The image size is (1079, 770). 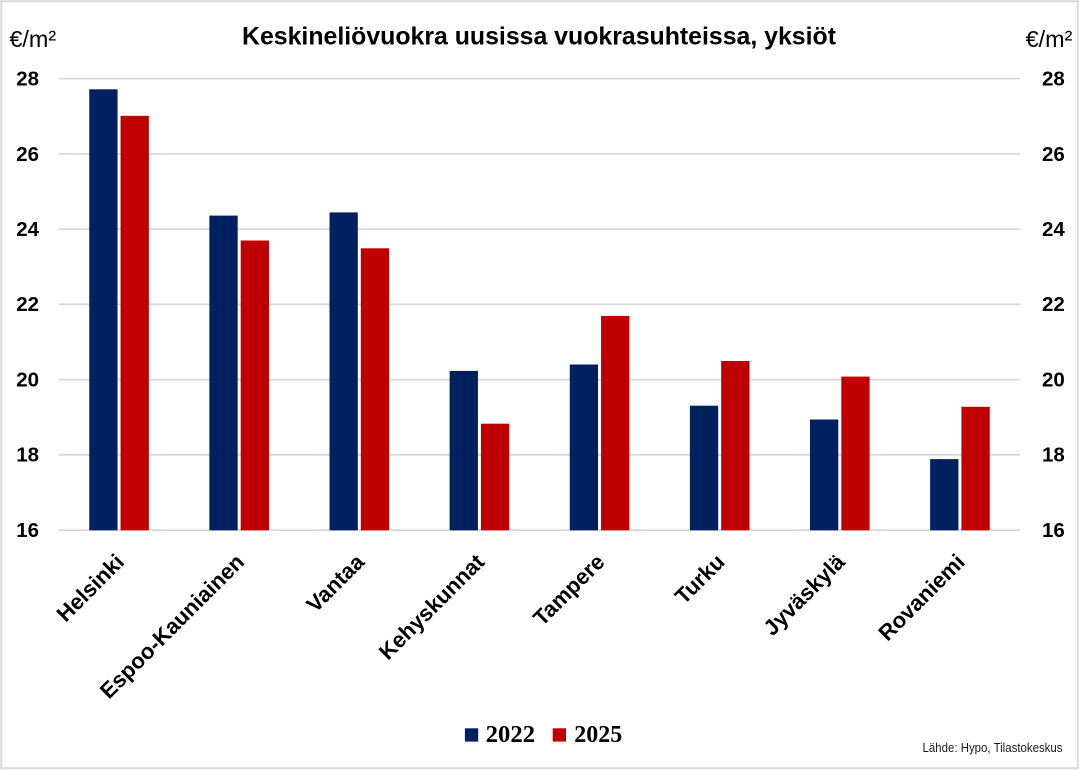 What do you see at coordinates (510, 735) in the screenshot?
I see `svg-text: 2022` at bounding box center [510, 735].